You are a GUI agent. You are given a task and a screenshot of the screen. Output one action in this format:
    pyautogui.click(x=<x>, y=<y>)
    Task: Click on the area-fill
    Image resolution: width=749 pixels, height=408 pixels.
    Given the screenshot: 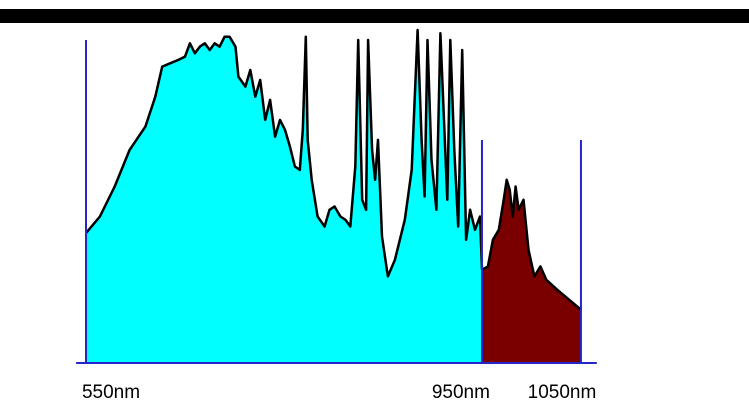 What is the action you would take?
    pyautogui.click(x=531, y=271)
    